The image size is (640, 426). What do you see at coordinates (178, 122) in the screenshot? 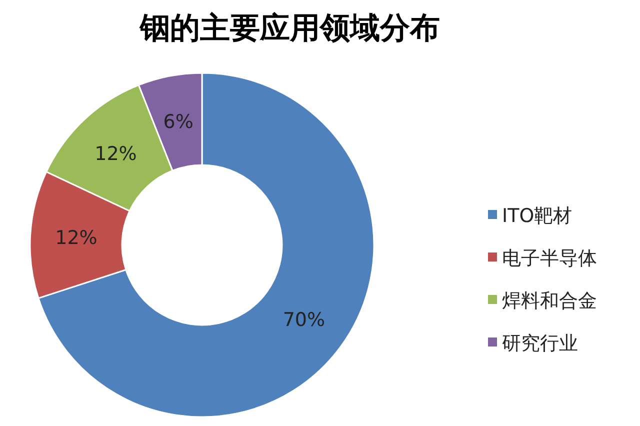
I see `data-label: 6%` at bounding box center [178, 122].